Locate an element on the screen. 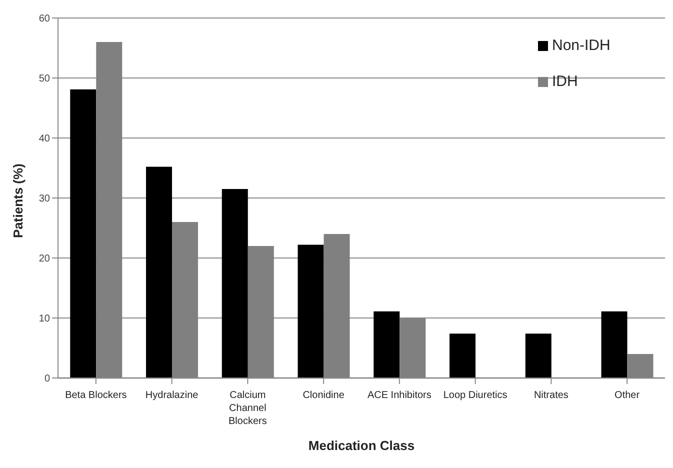 The image size is (673, 468). y-tick-label: 40 is located at coordinates (44, 139).